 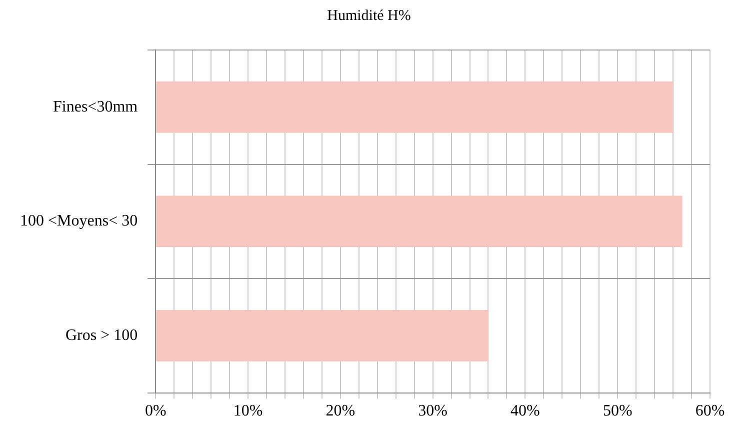 What do you see at coordinates (79, 221) in the screenshot?
I see `y-tick-label: 100 <Moyens< 30` at bounding box center [79, 221].